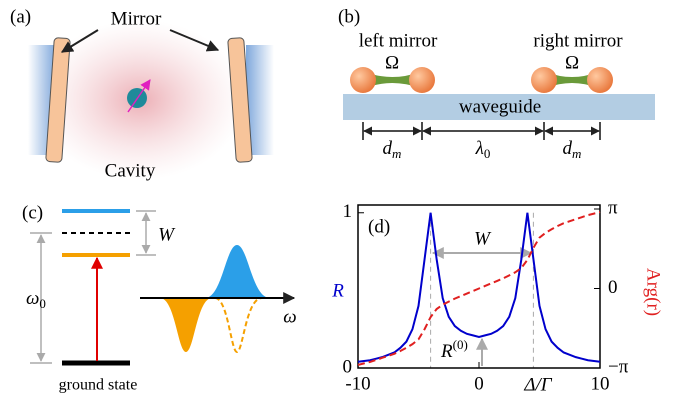 This screenshot has width=673, height=401. I want to click on symbol: λ, so click(479, 148).